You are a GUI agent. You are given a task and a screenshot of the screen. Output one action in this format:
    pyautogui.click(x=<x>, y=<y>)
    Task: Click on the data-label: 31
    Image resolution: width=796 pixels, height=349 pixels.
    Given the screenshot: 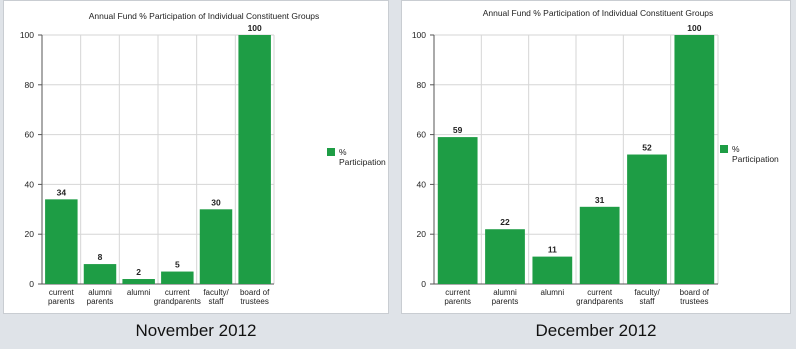 What is the action you would take?
    pyautogui.click(x=600, y=200)
    